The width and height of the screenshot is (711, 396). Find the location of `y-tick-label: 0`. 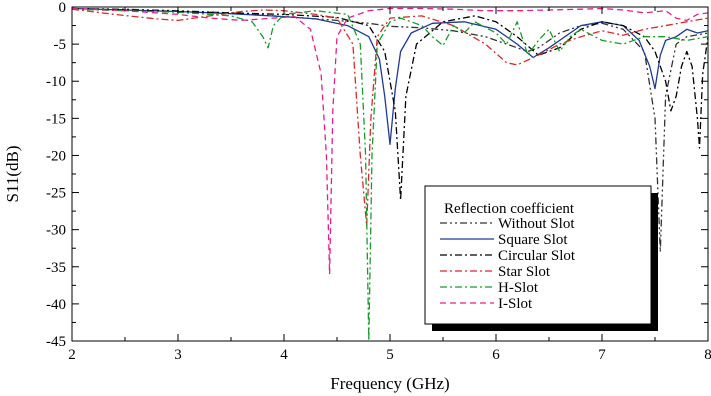

y-tick-label: 0 is located at coordinates (63, 8).